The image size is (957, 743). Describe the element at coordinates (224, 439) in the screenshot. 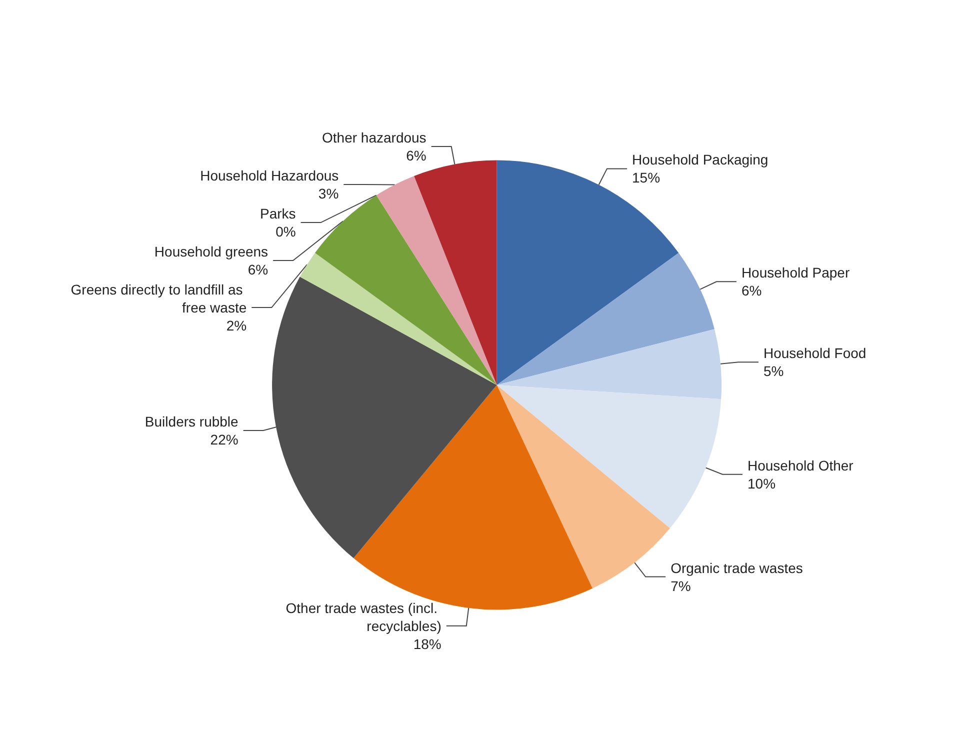

I see `data-label: 22%` at that location.